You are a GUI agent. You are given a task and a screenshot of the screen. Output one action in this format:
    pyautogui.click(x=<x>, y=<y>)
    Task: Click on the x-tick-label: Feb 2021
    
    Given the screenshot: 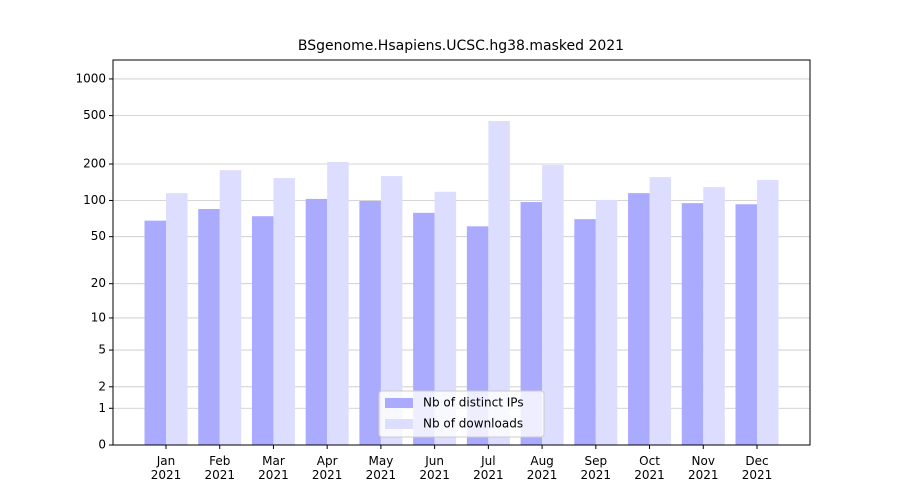 What is the action you would take?
    pyautogui.click(x=219, y=468)
    